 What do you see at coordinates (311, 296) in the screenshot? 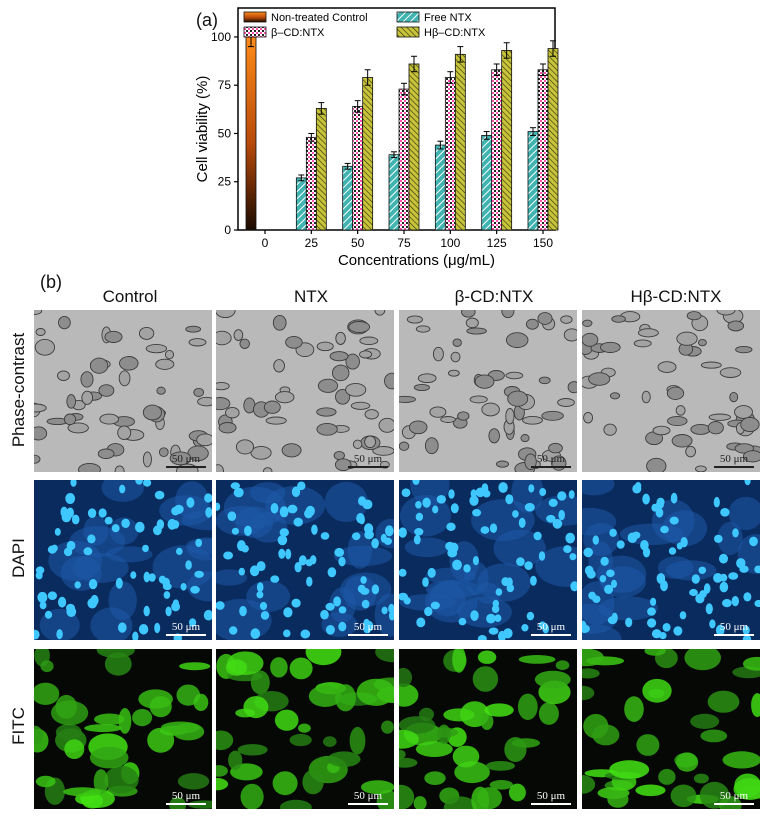
I see `column-title-ntx: NTX` at bounding box center [311, 296].